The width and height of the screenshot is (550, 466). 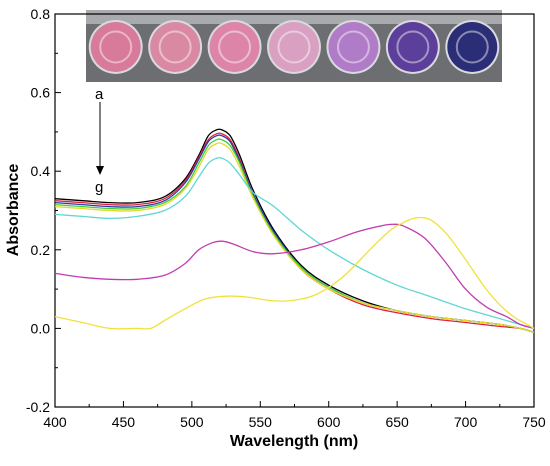 What do you see at coordinates (124, 422) in the screenshot?
I see `x-tick-label: 450` at bounding box center [124, 422].